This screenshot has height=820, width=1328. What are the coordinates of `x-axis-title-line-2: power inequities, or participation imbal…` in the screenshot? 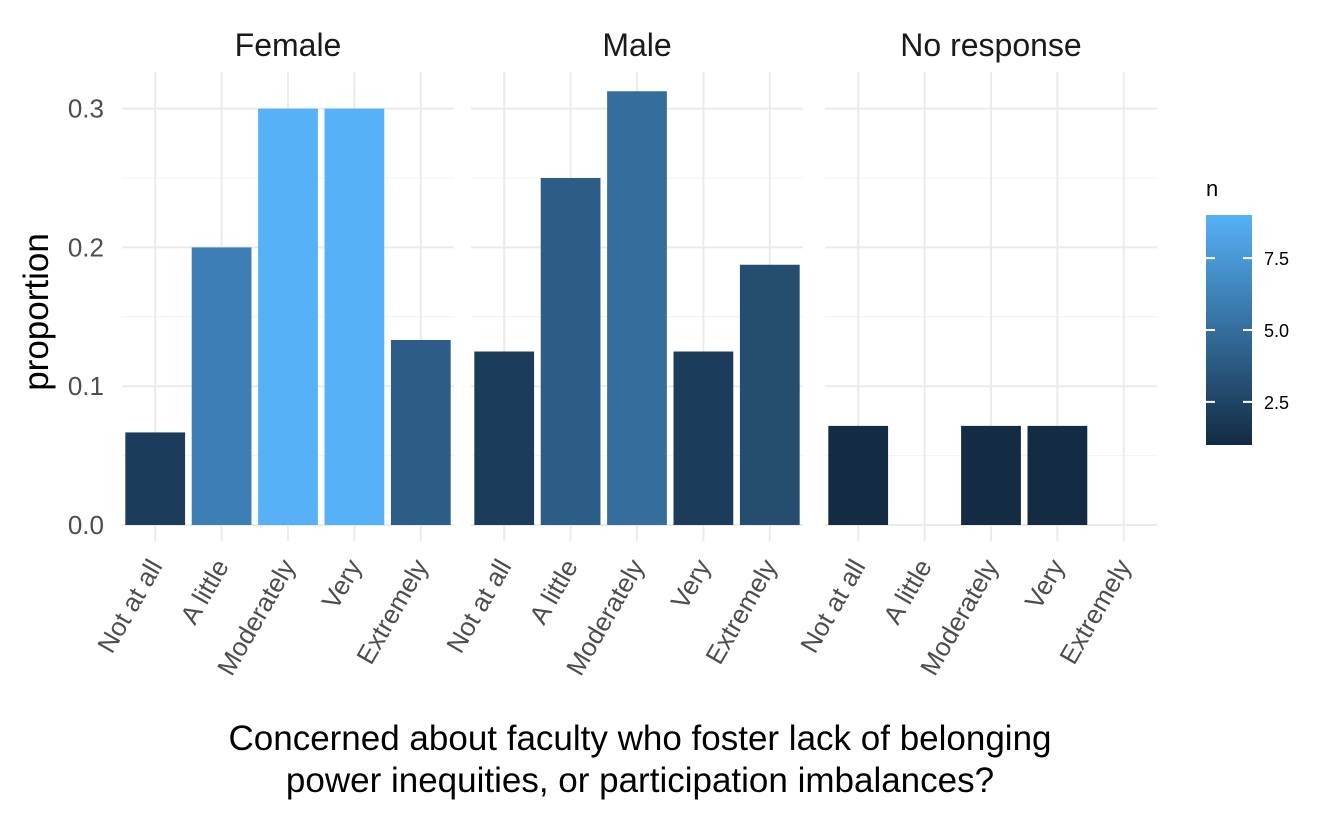 It's located at (640, 780).